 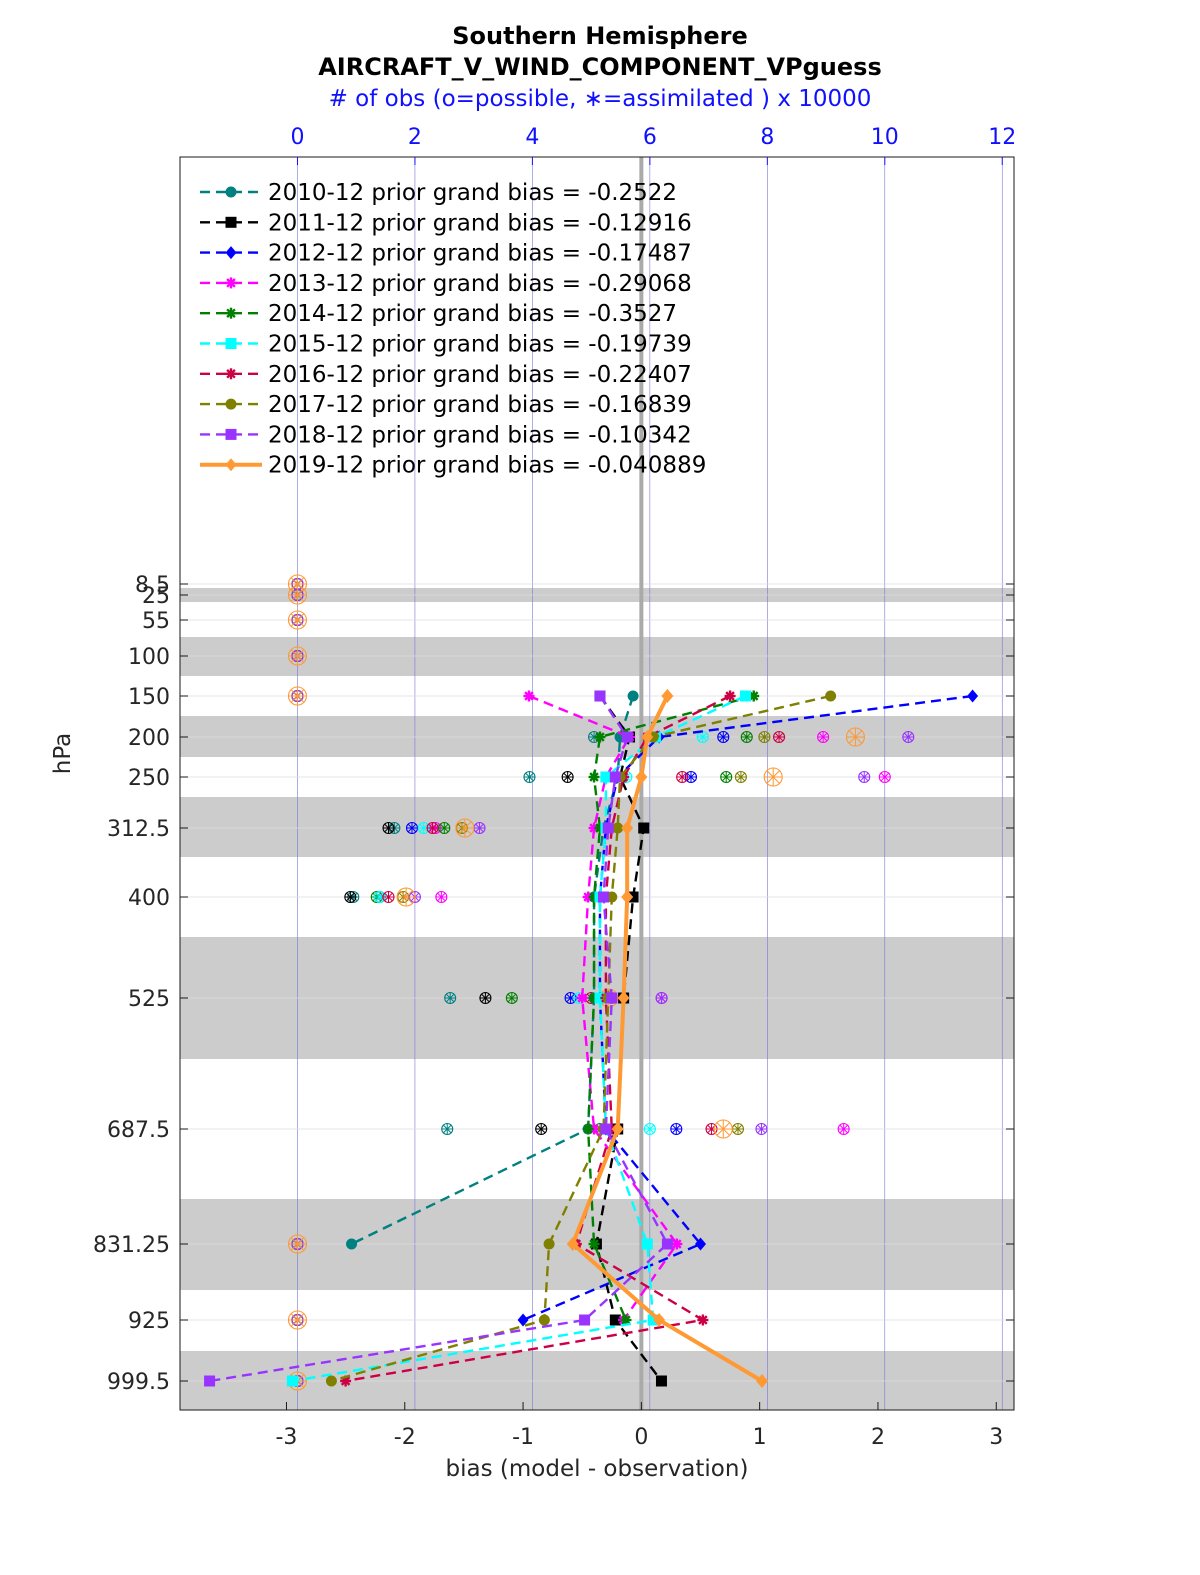 I want to click on legend-entry: 2014-12 prior grand bias = -0.3527, so click(x=472, y=314).